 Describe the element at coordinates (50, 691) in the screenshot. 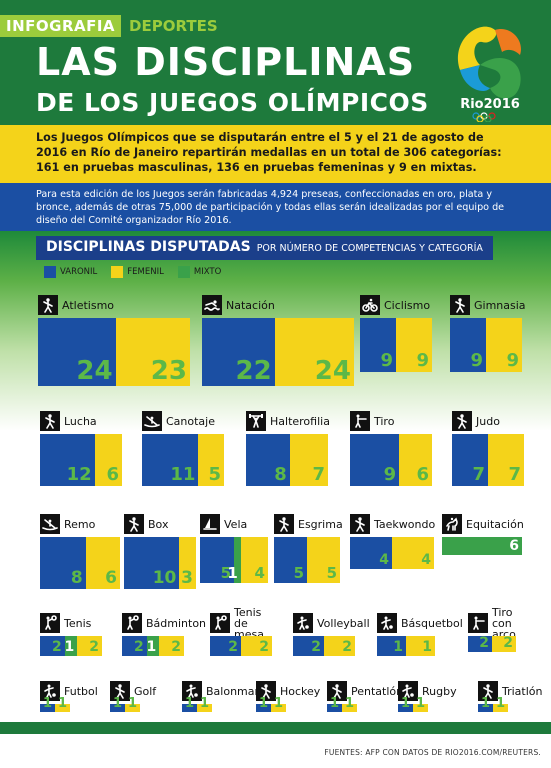

I see `football-icon` at that location.